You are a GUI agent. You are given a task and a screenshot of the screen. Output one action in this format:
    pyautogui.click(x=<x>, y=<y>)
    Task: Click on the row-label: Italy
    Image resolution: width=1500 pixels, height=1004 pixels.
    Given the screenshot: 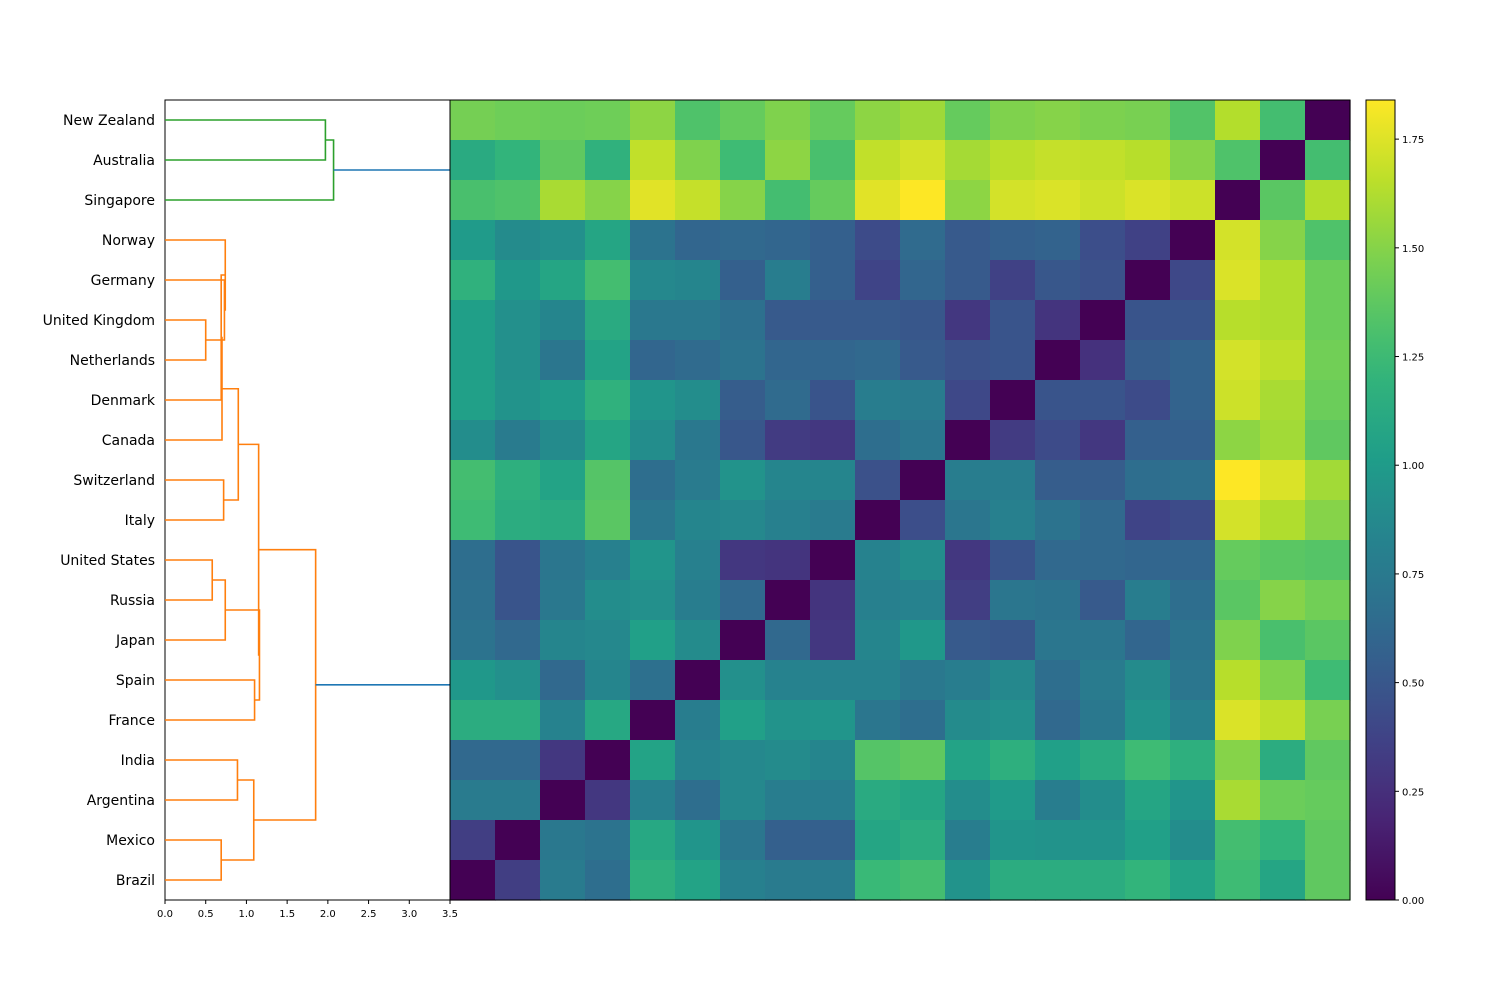 What is the action you would take?
    pyautogui.click(x=140, y=521)
    